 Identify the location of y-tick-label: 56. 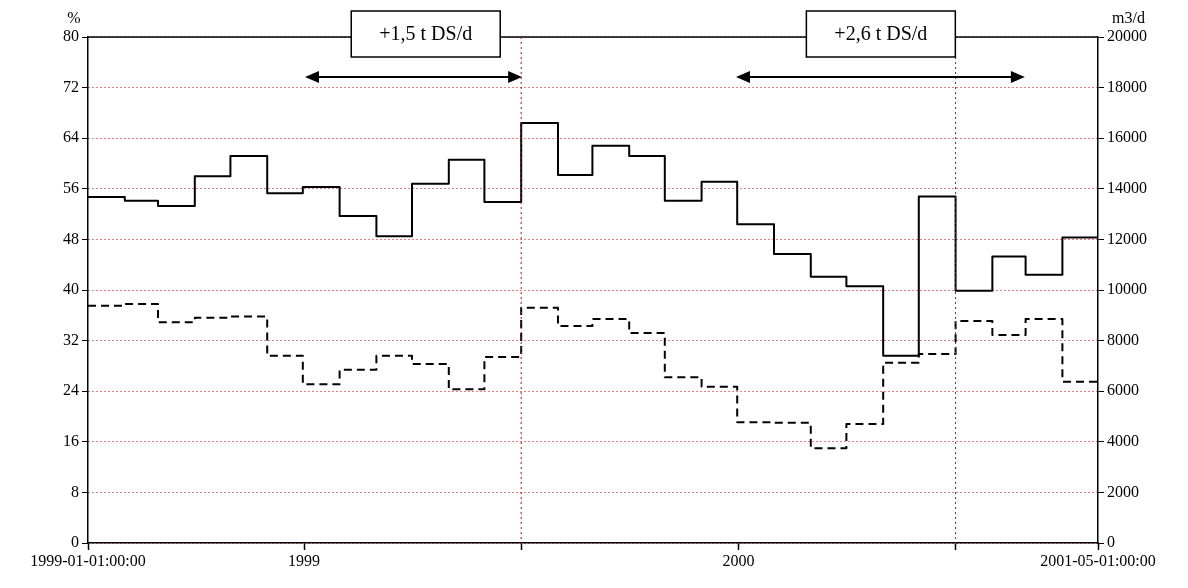
(71, 187).